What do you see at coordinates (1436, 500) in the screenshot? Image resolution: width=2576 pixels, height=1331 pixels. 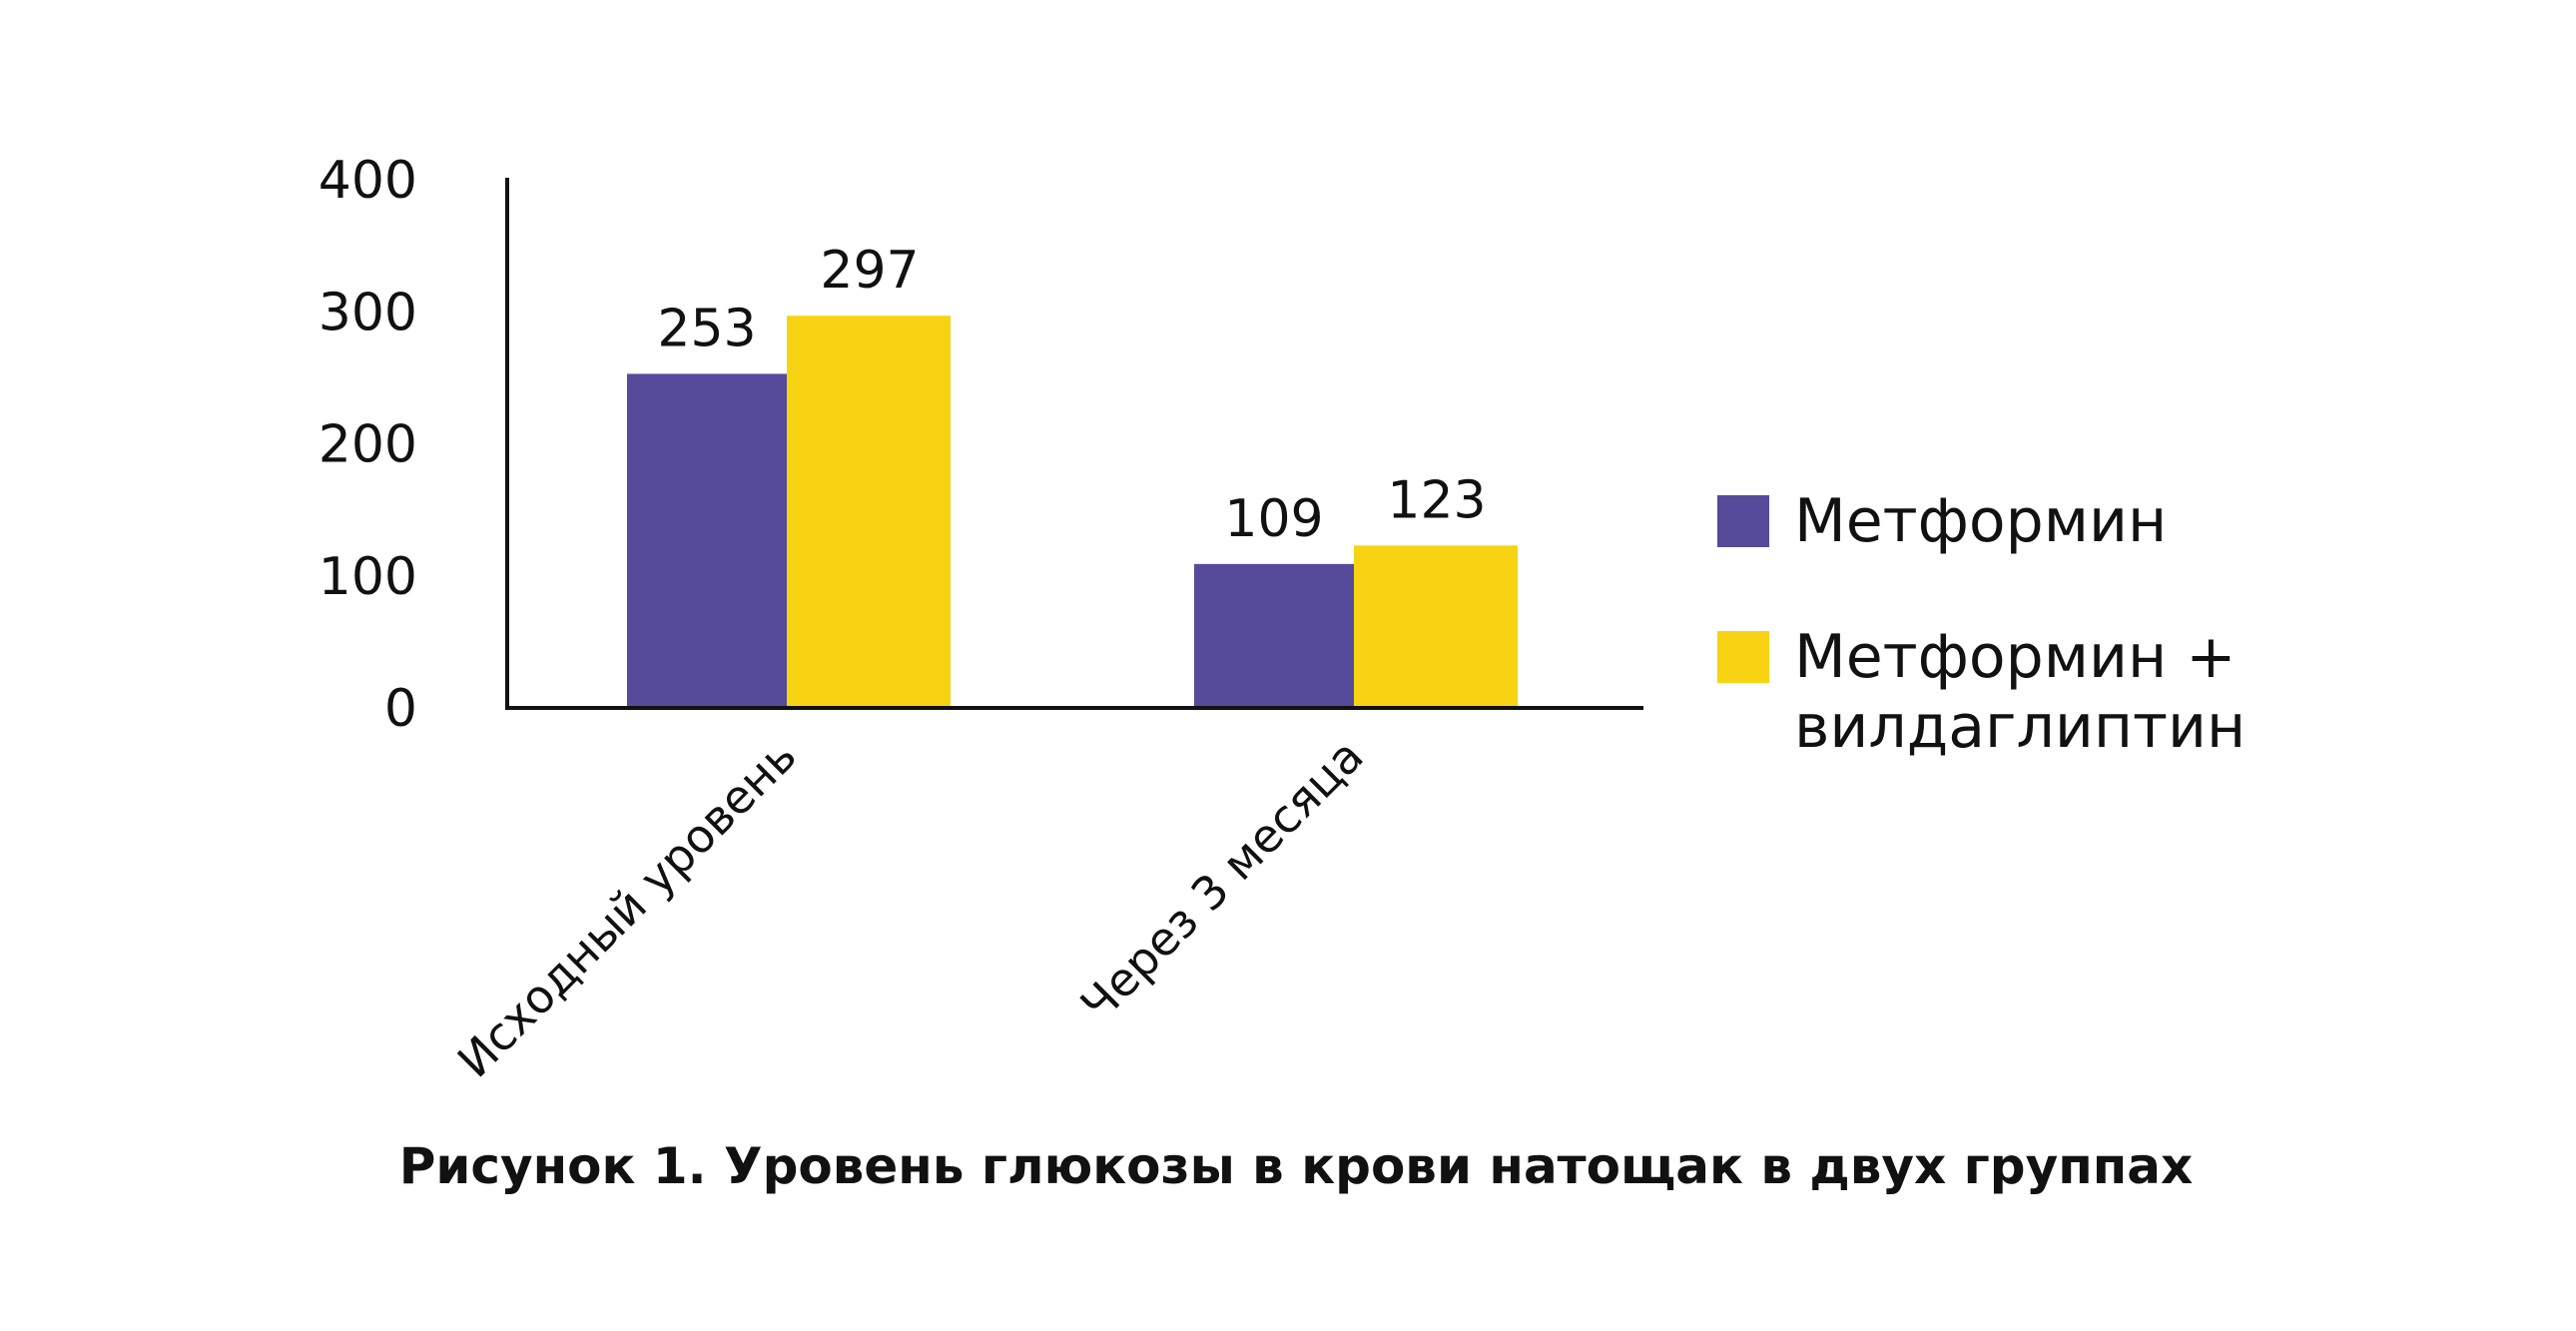 I see `data-label: 123` at bounding box center [1436, 500].